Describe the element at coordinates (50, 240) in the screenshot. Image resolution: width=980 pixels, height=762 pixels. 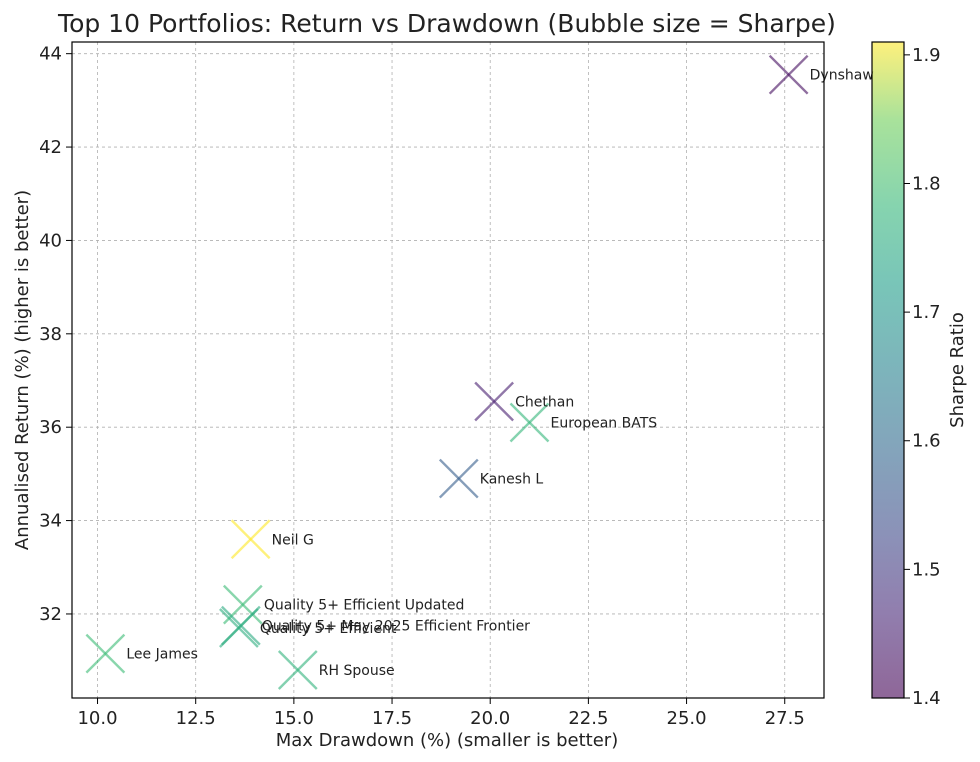
I see `y-tick-label: 40` at that location.